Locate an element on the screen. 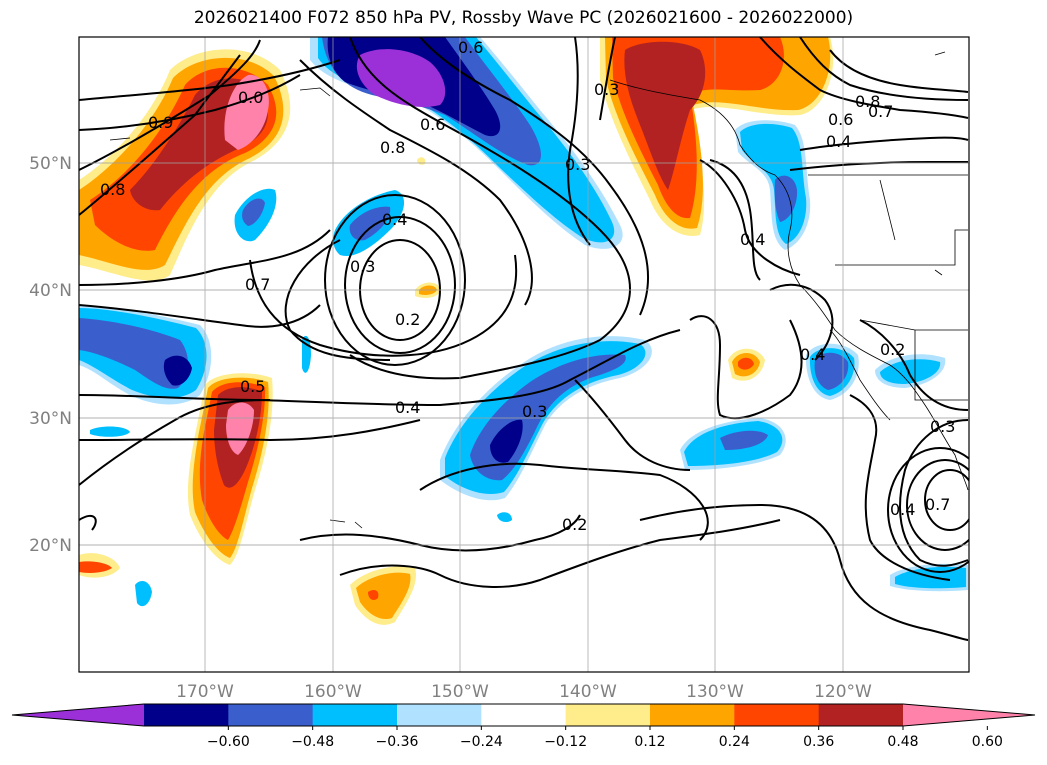 This screenshot has width=1047, height=765. lon-label: 160°W is located at coordinates (333, 692).